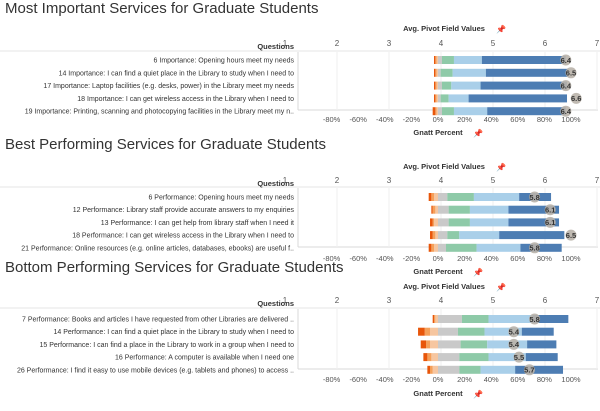  What do you see at coordinates (438, 393) in the screenshot?
I see `bottom-axis-title: Gnatt Percent` at bounding box center [438, 393].